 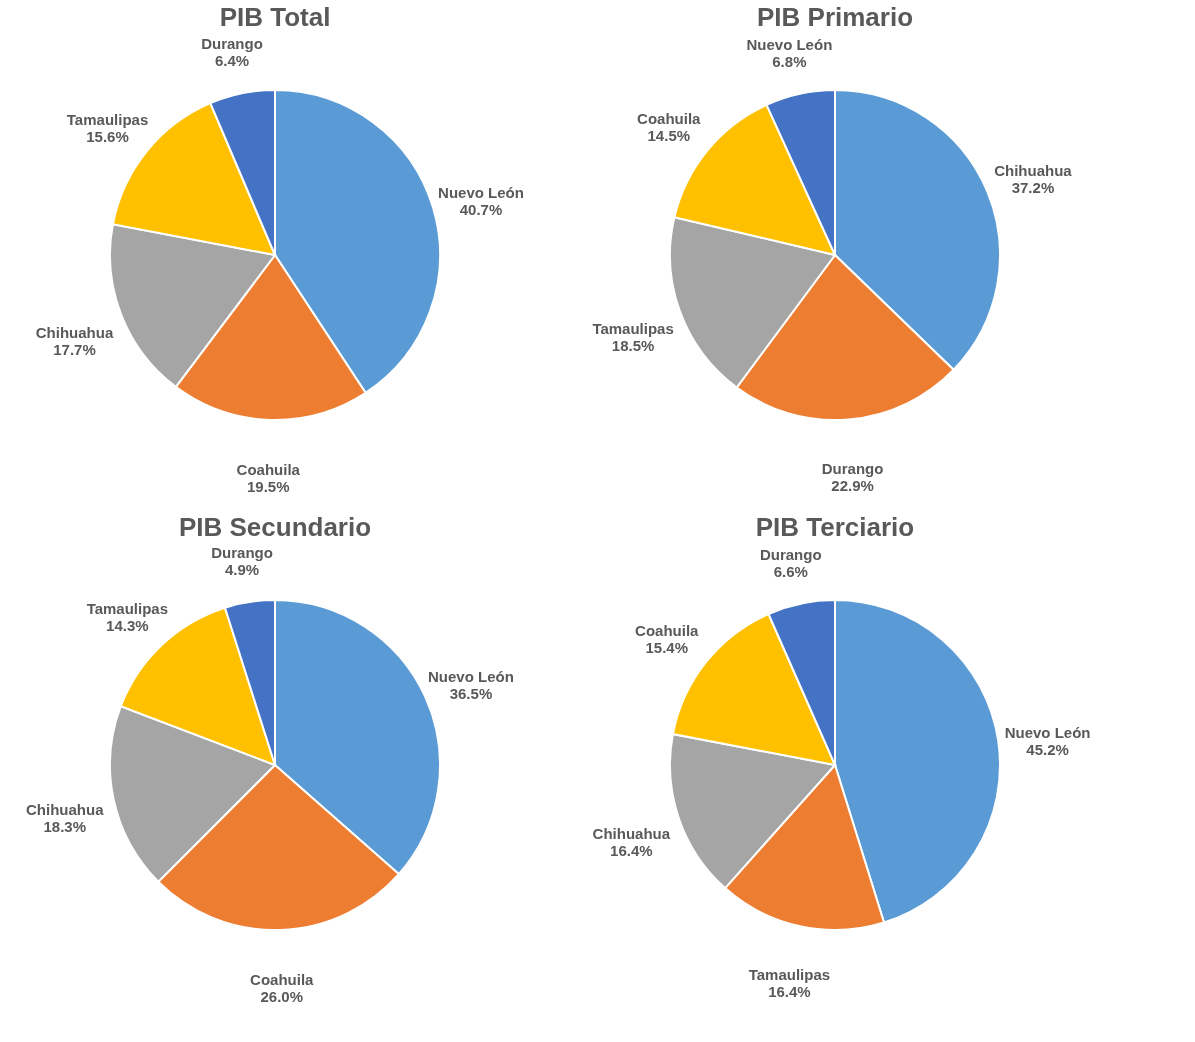 I want to click on data-label: 14.3%, so click(x=127, y=625).